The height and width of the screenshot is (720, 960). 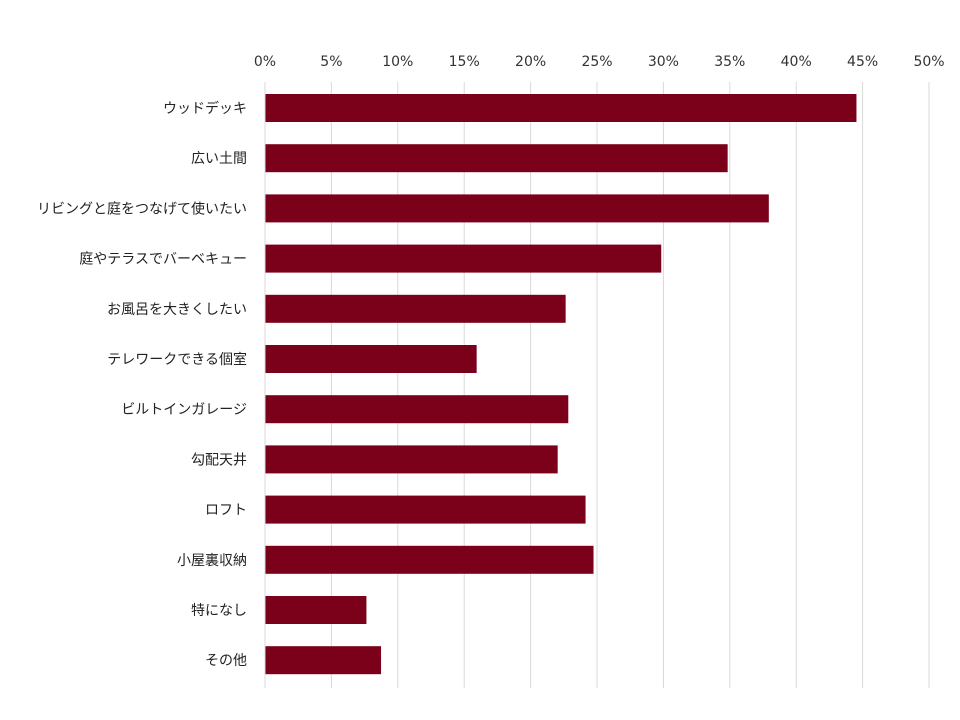 What do you see at coordinates (219, 611) in the screenshot?
I see `category-label: 特になし` at bounding box center [219, 611].